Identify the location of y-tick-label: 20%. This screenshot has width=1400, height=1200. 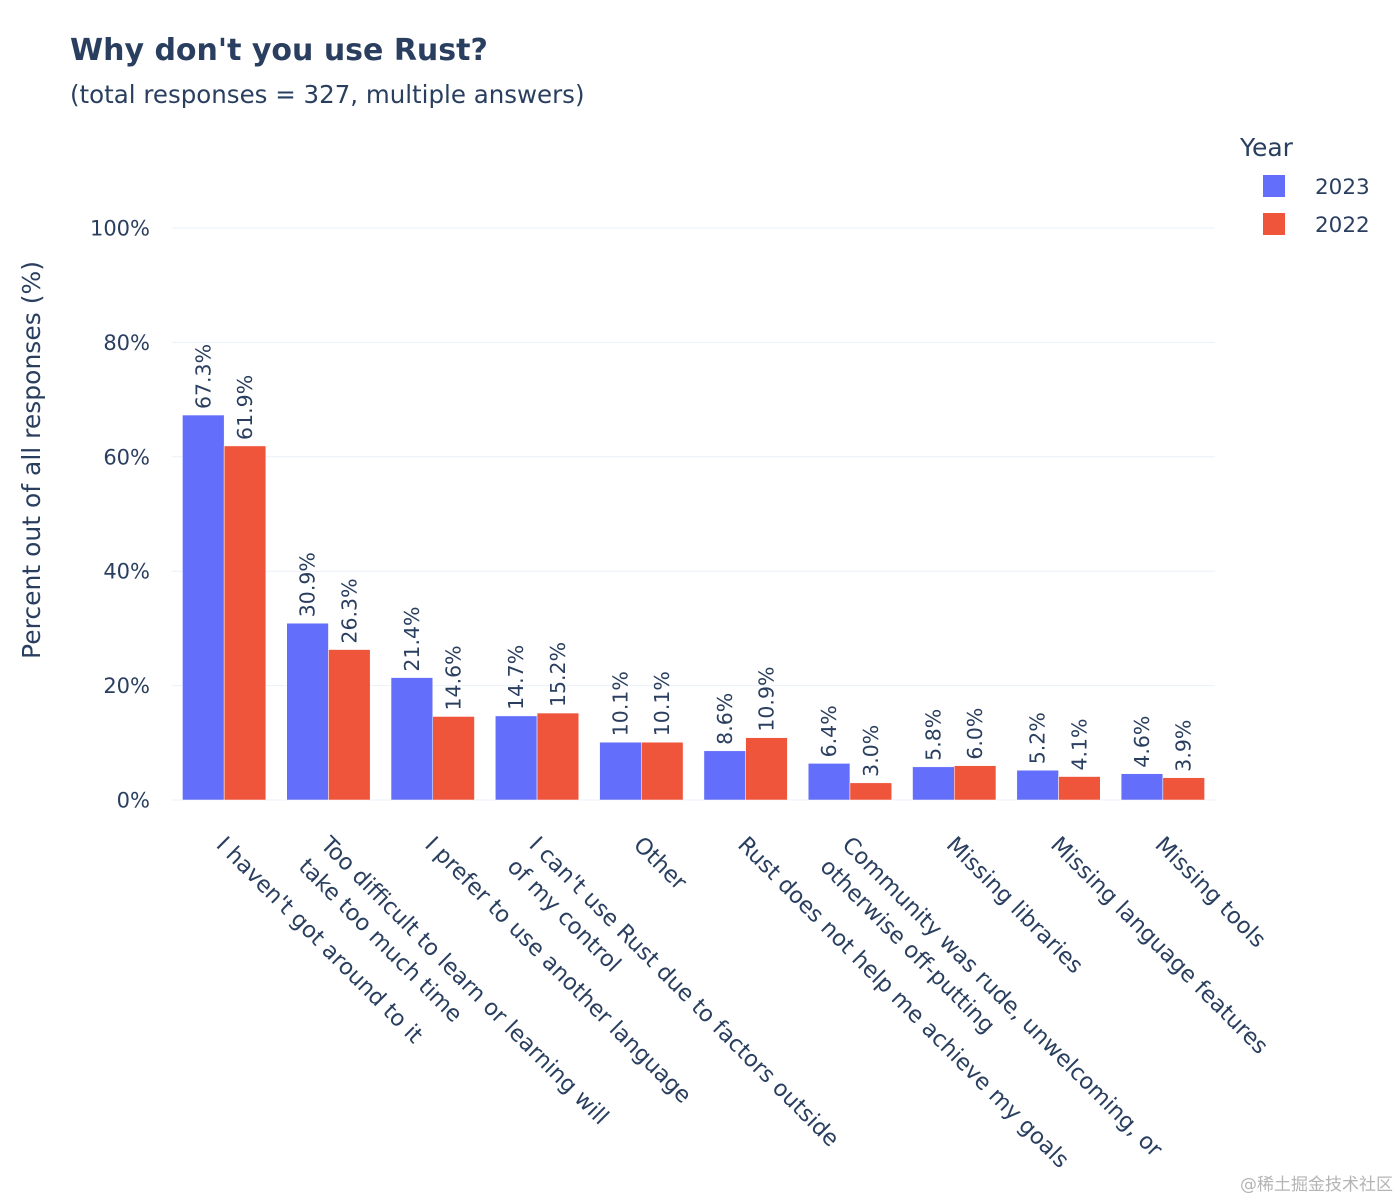
(126, 686).